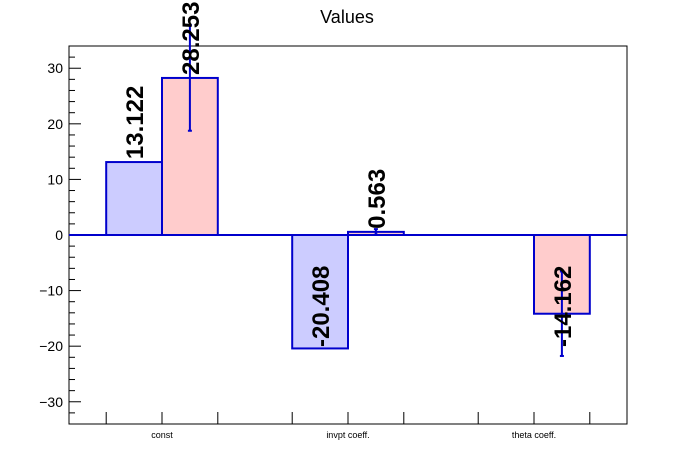 This screenshot has height=472, width=696. Describe the element at coordinates (55, 179) in the screenshot. I see `y-tick-label: 10` at that location.